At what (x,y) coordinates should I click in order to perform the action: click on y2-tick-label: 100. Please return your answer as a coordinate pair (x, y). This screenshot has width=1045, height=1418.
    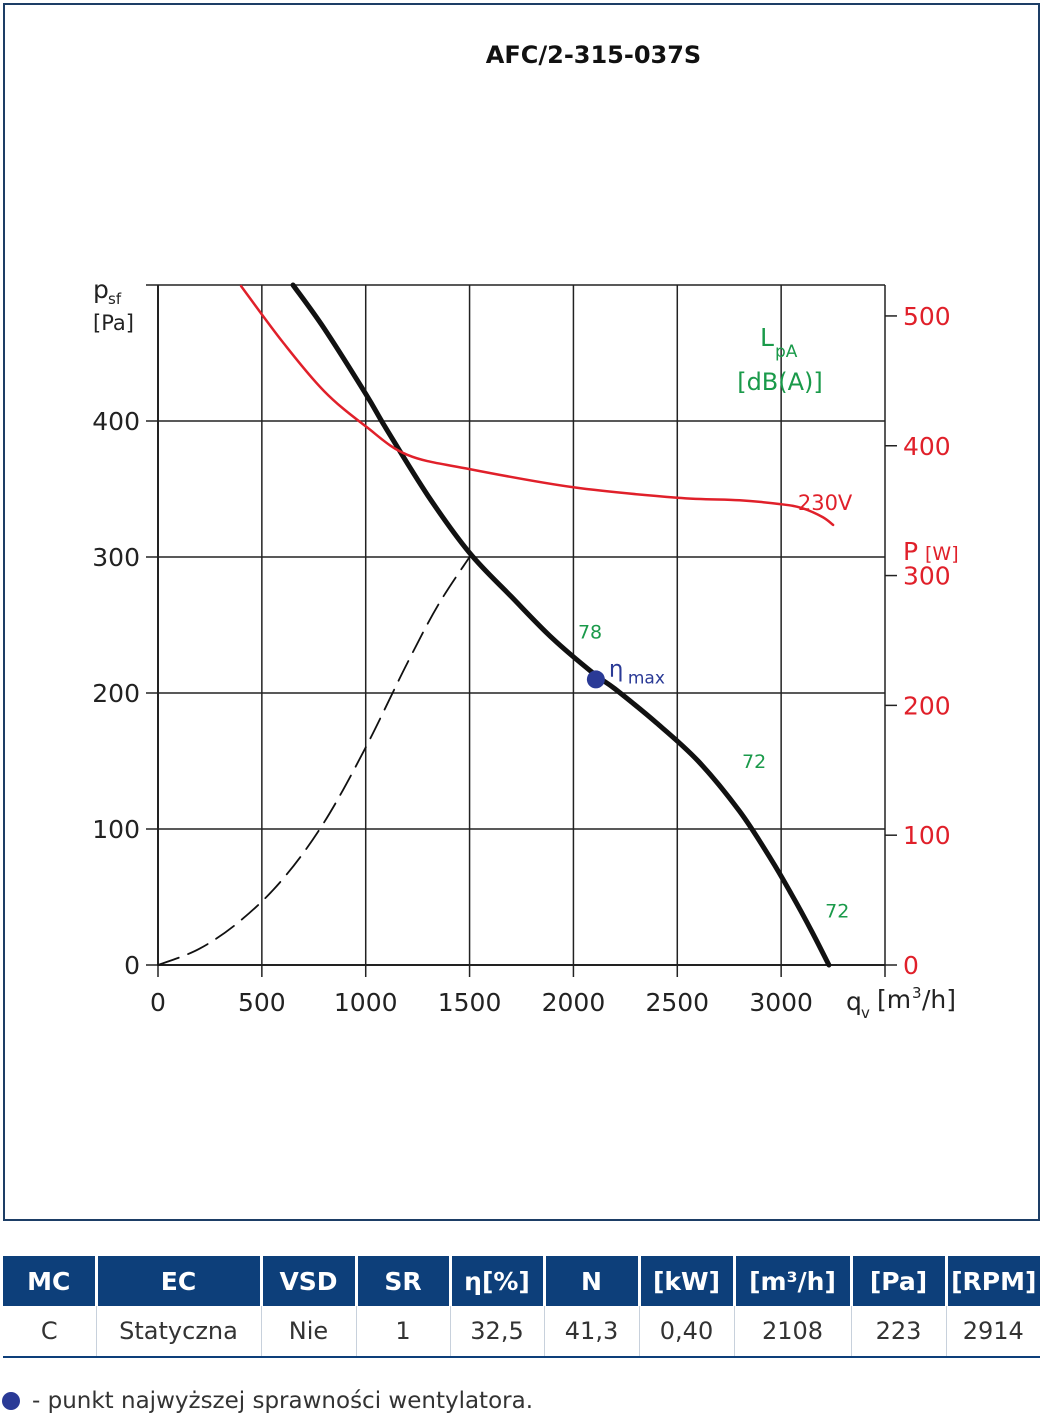
    Looking at the image, I should click on (927, 835).